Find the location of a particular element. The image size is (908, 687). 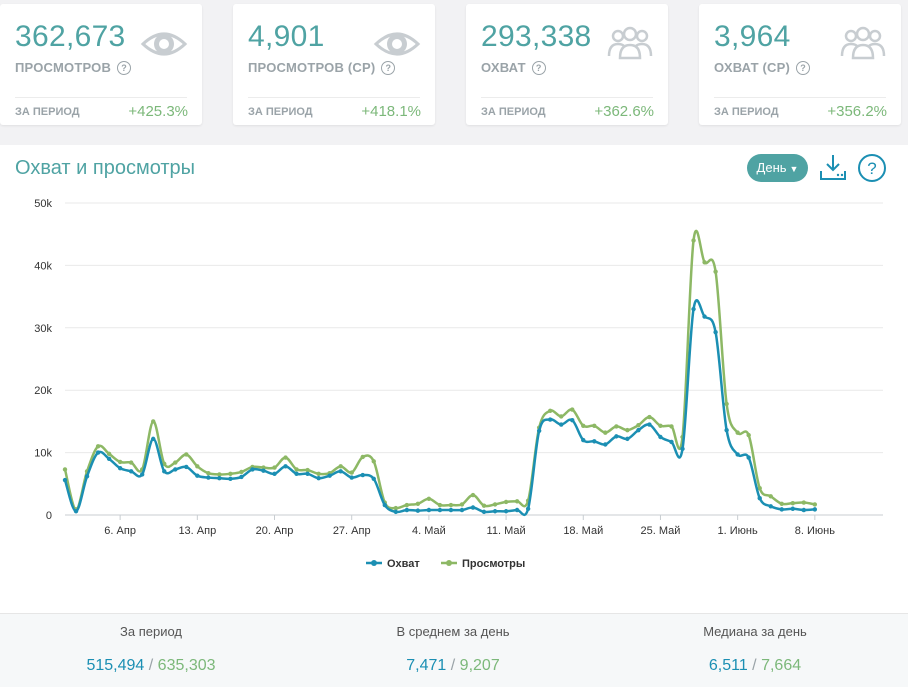

period-dropdown: День ▼ is located at coordinates (777, 168).